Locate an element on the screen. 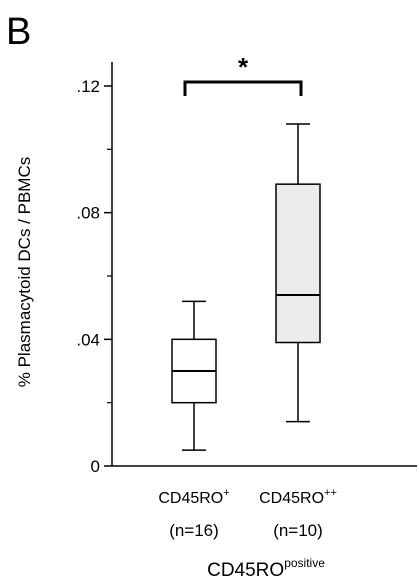  x-axis-label-main: CD45RO is located at coordinates (245, 570).